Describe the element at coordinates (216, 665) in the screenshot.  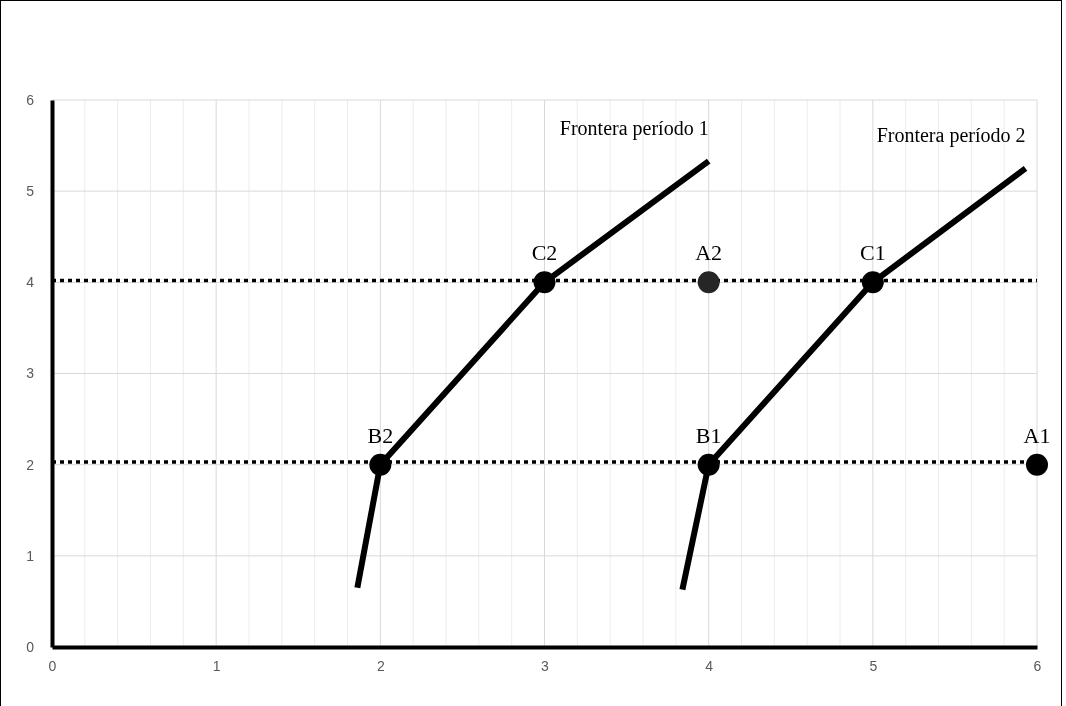
I see `x-tick-label: 1` at that location.